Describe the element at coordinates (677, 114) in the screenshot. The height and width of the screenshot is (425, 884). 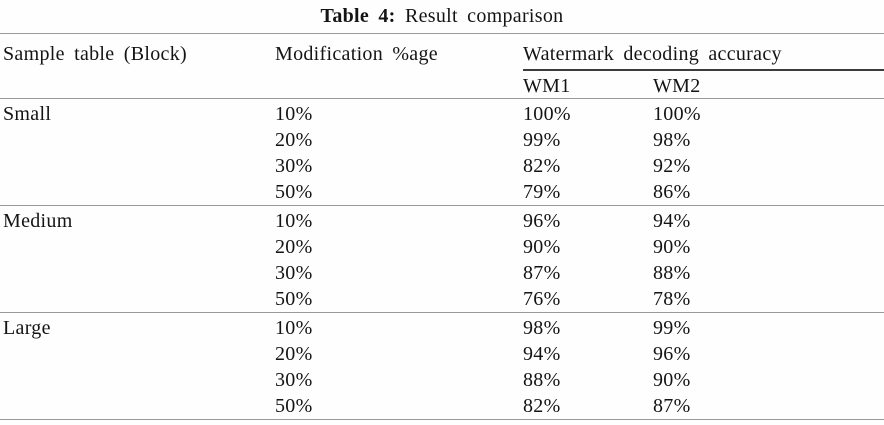
I see `wm2-cell: 100%` at that location.